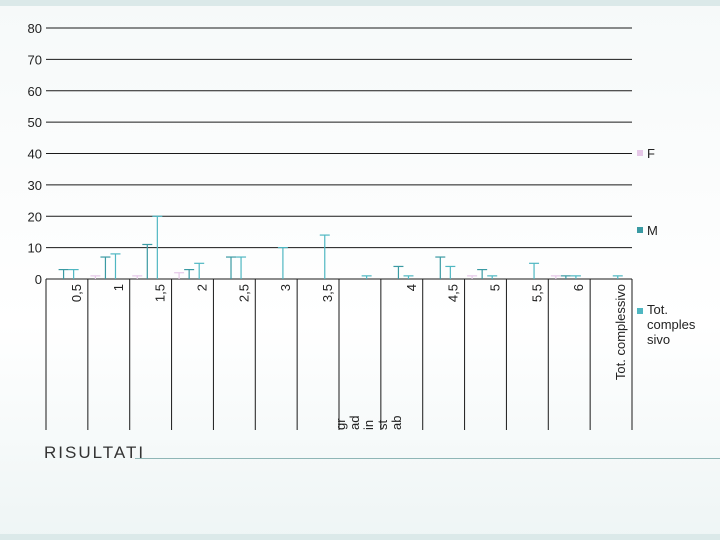 The height and width of the screenshot is (540, 720). What do you see at coordinates (651, 153) in the screenshot?
I see `legend-label: F` at bounding box center [651, 153].